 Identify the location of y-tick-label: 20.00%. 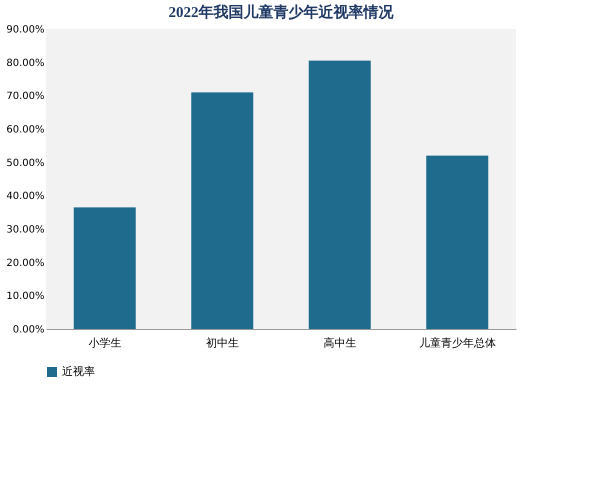
(25, 263).